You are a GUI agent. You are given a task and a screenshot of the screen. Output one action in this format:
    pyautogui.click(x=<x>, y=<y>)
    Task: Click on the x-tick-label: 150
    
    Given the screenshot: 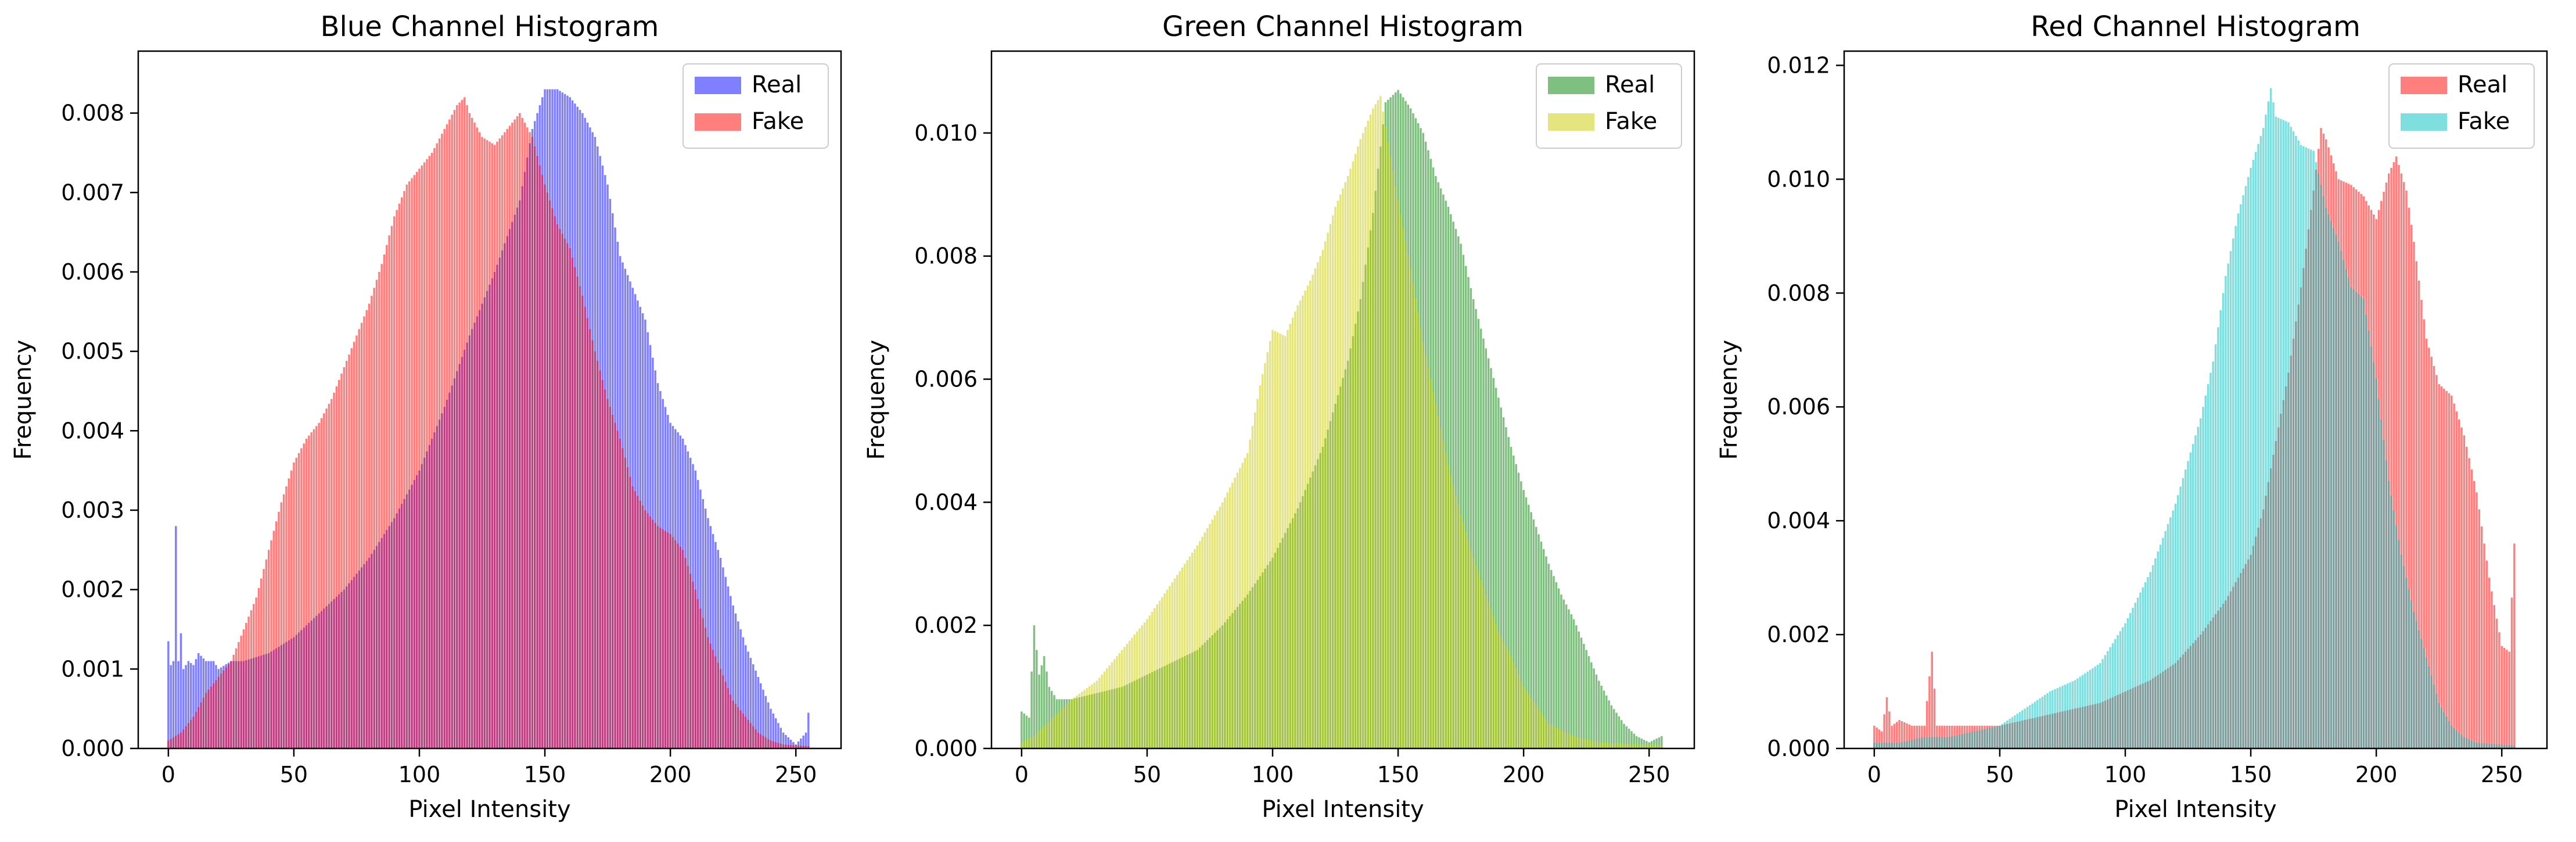 What is the action you would take?
    pyautogui.click(x=1398, y=775)
    